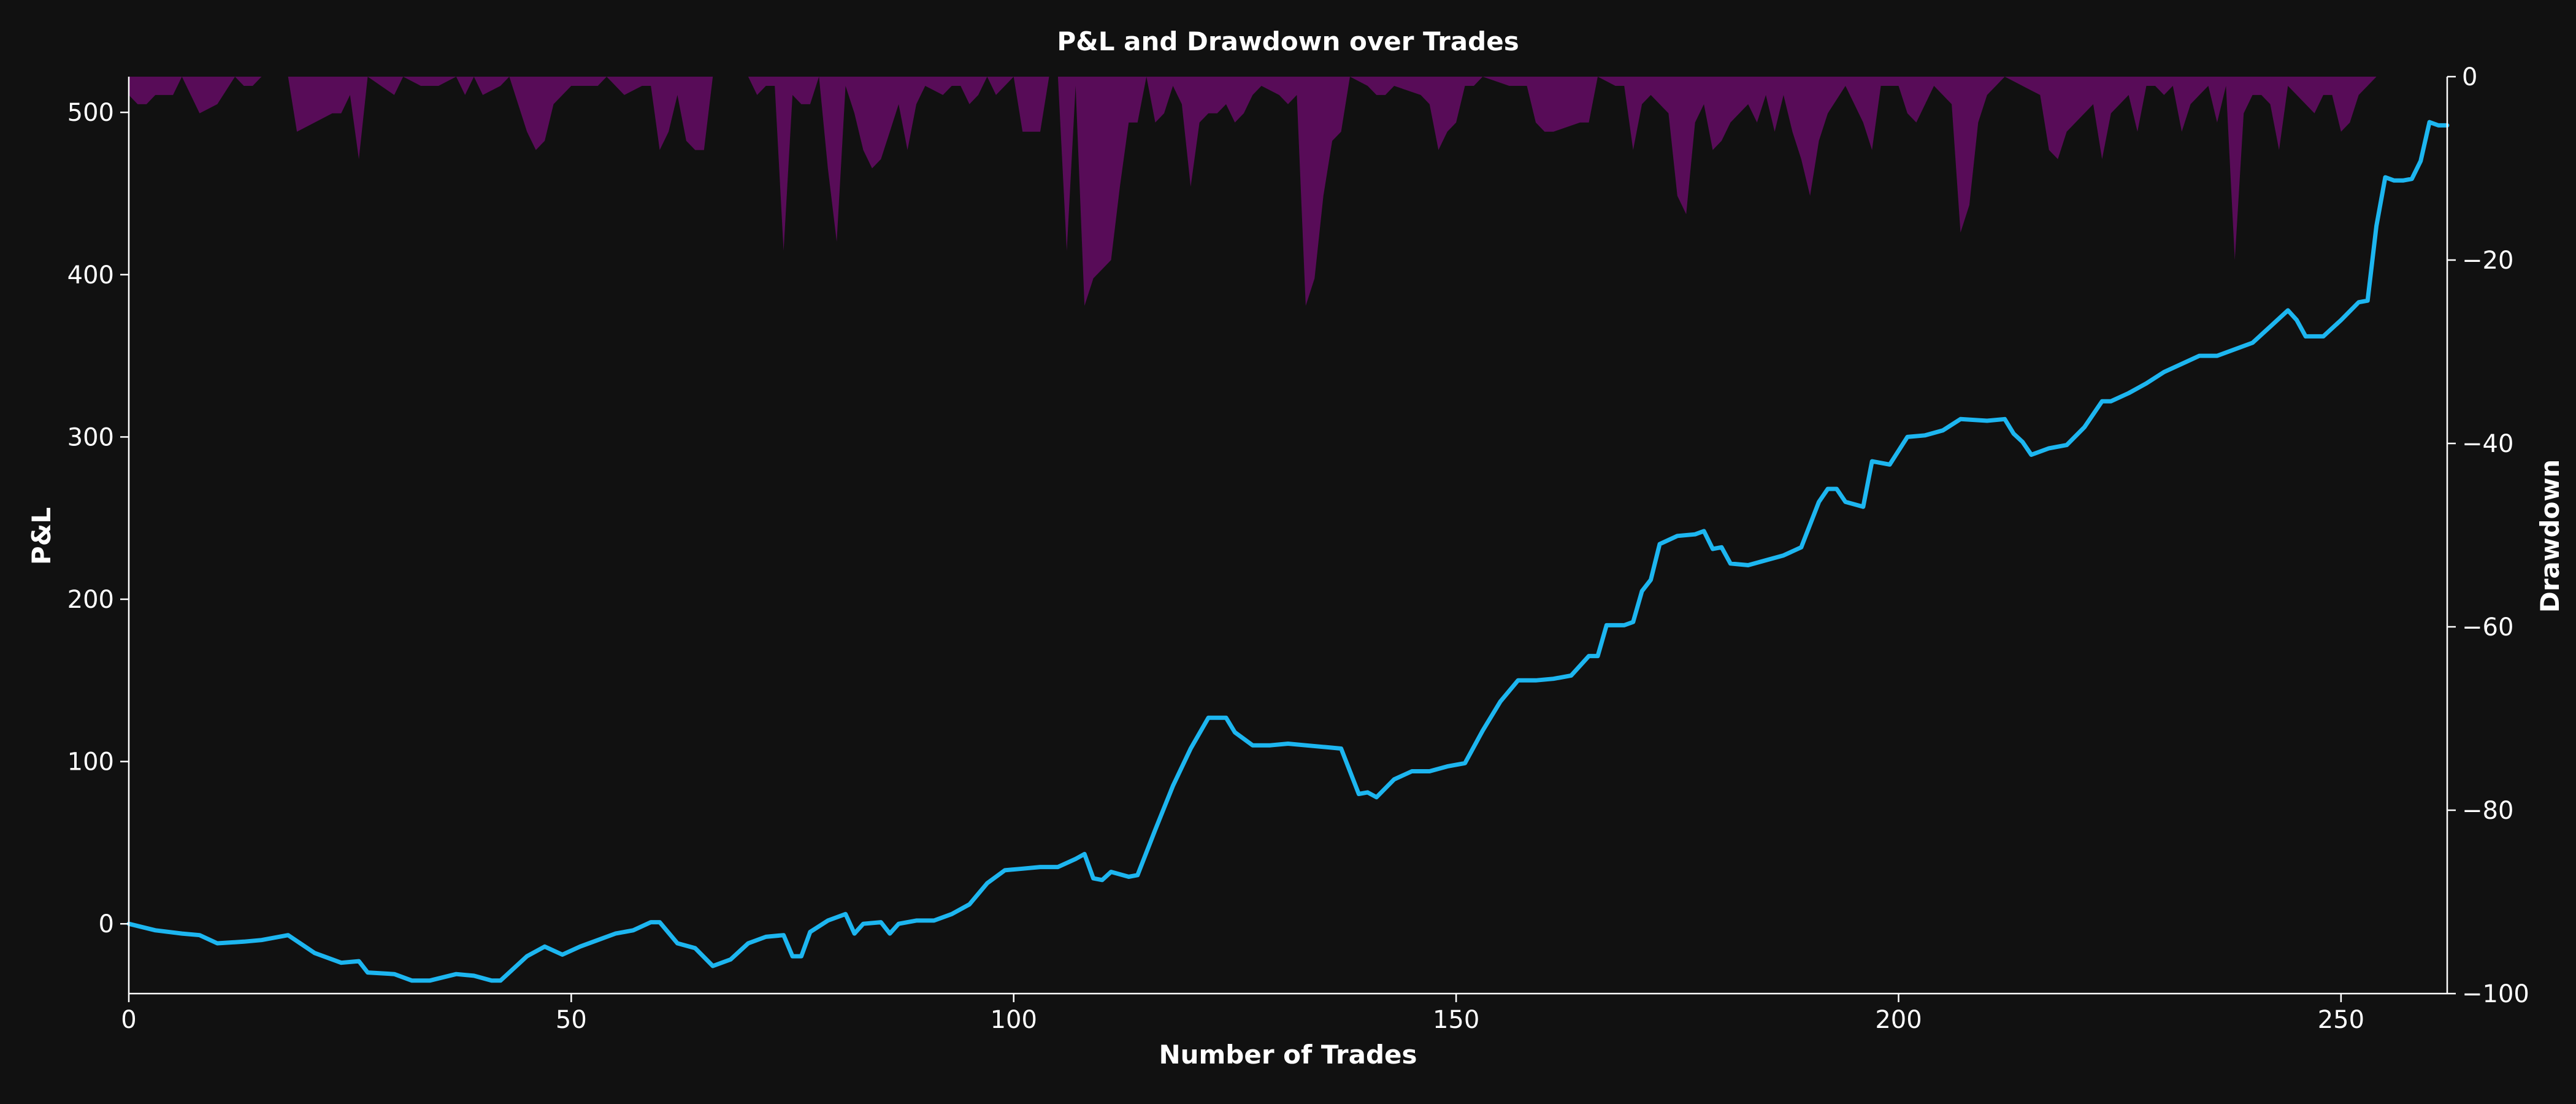 The height and width of the screenshot is (1104, 2576). Describe the element at coordinates (90, 600) in the screenshot. I see `y-tick-left-label: 200` at that location.